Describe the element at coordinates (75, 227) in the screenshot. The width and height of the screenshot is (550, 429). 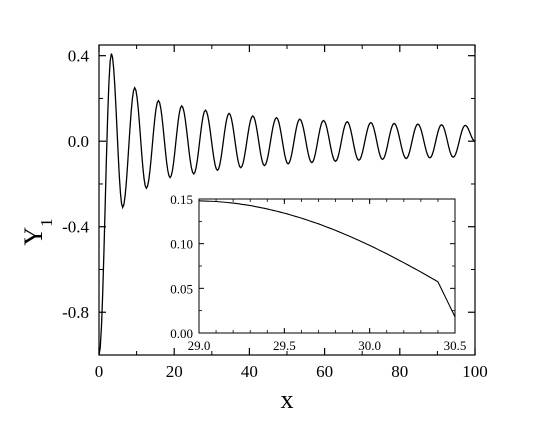
I see `main-y-tick-label: -0.4` at that location.